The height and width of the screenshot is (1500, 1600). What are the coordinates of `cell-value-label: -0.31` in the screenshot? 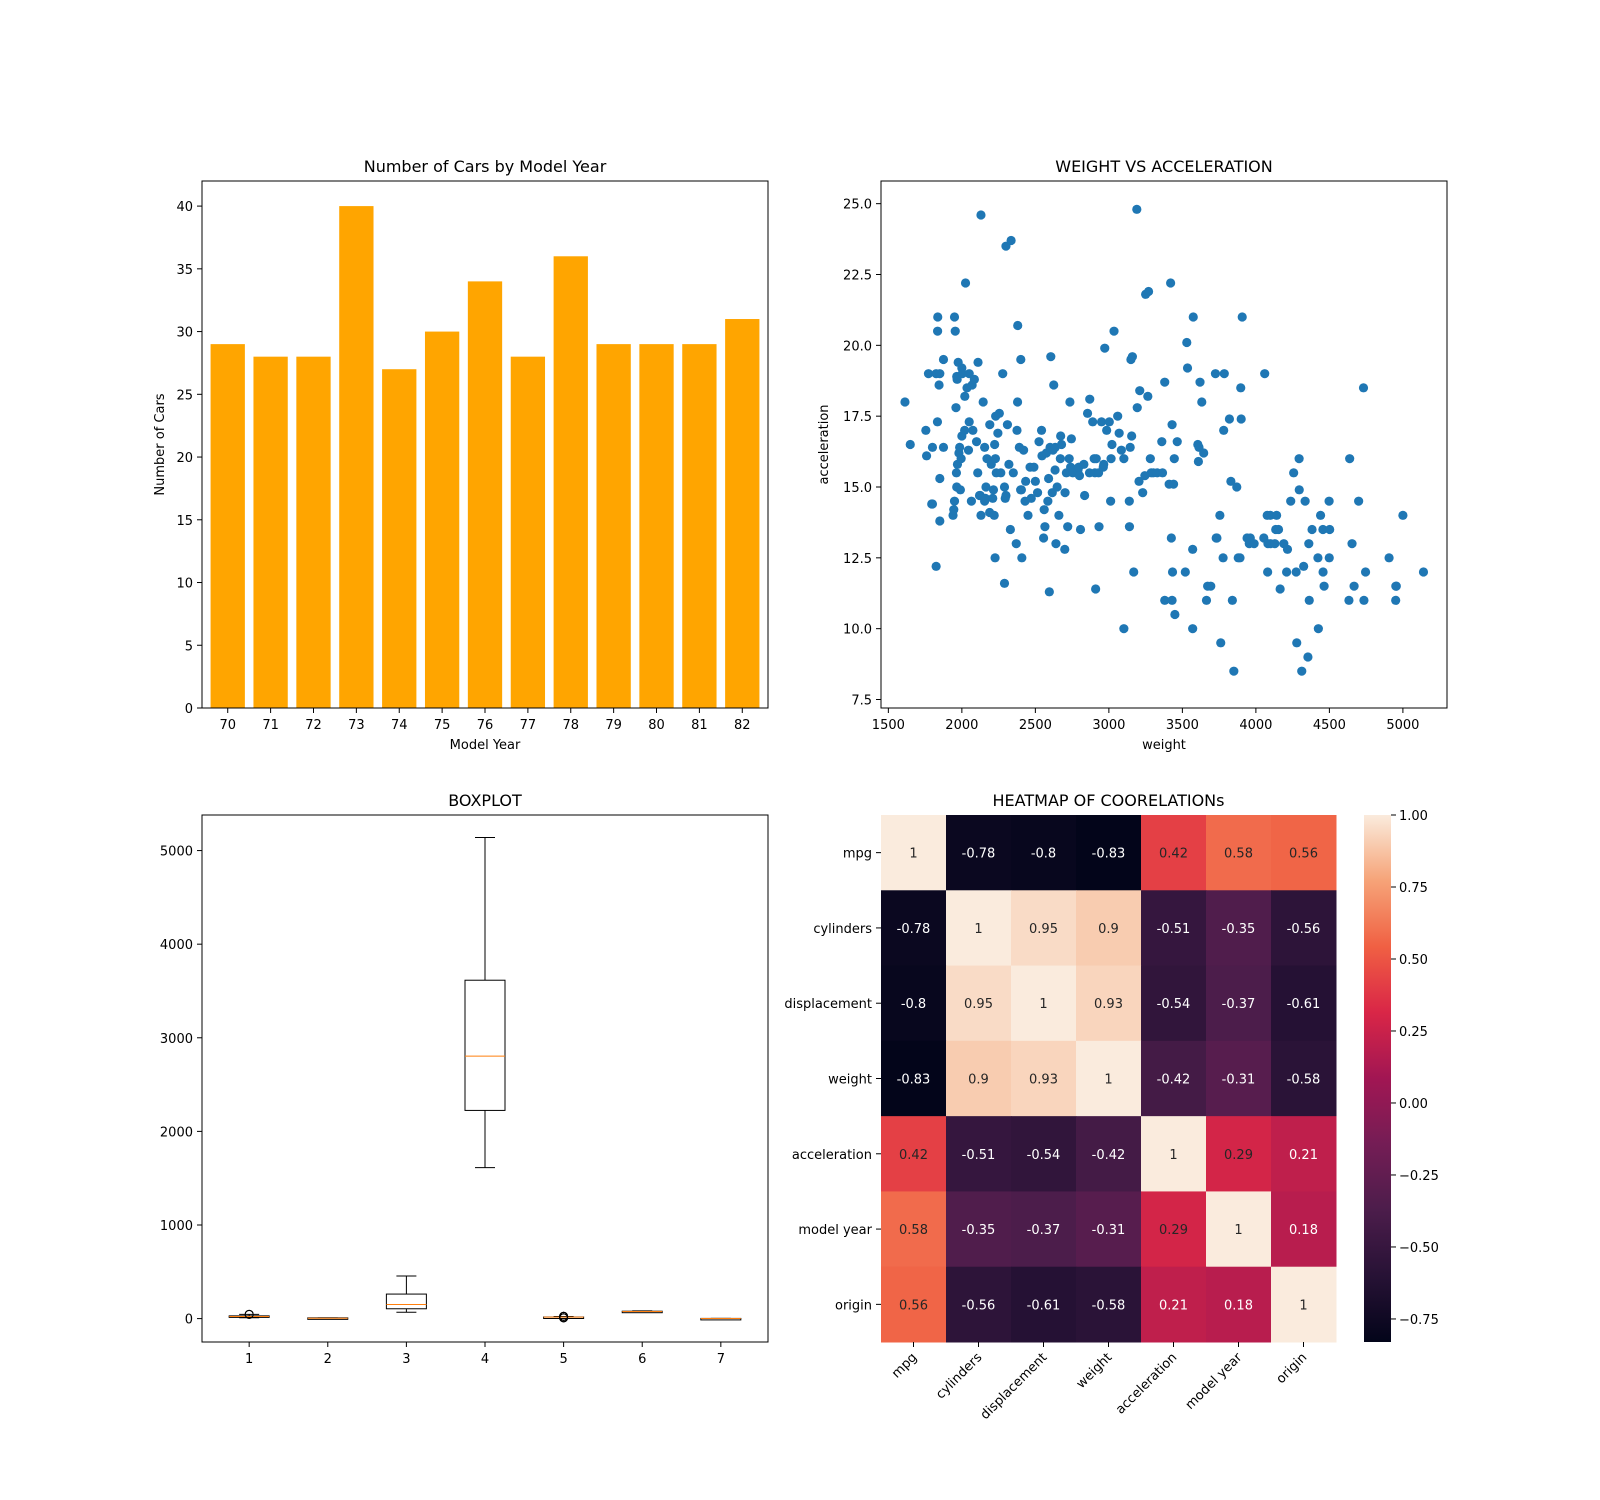 It's located at (1239, 1080).